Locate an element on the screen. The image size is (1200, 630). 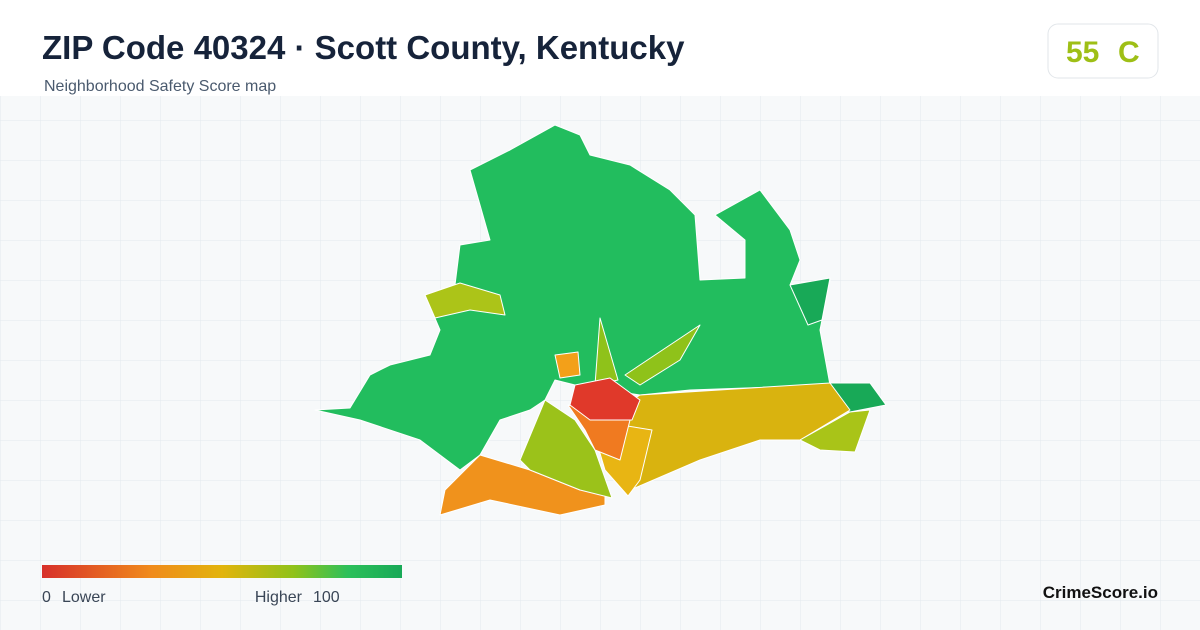
brand: CrimeScore.io is located at coordinates (1100, 592).